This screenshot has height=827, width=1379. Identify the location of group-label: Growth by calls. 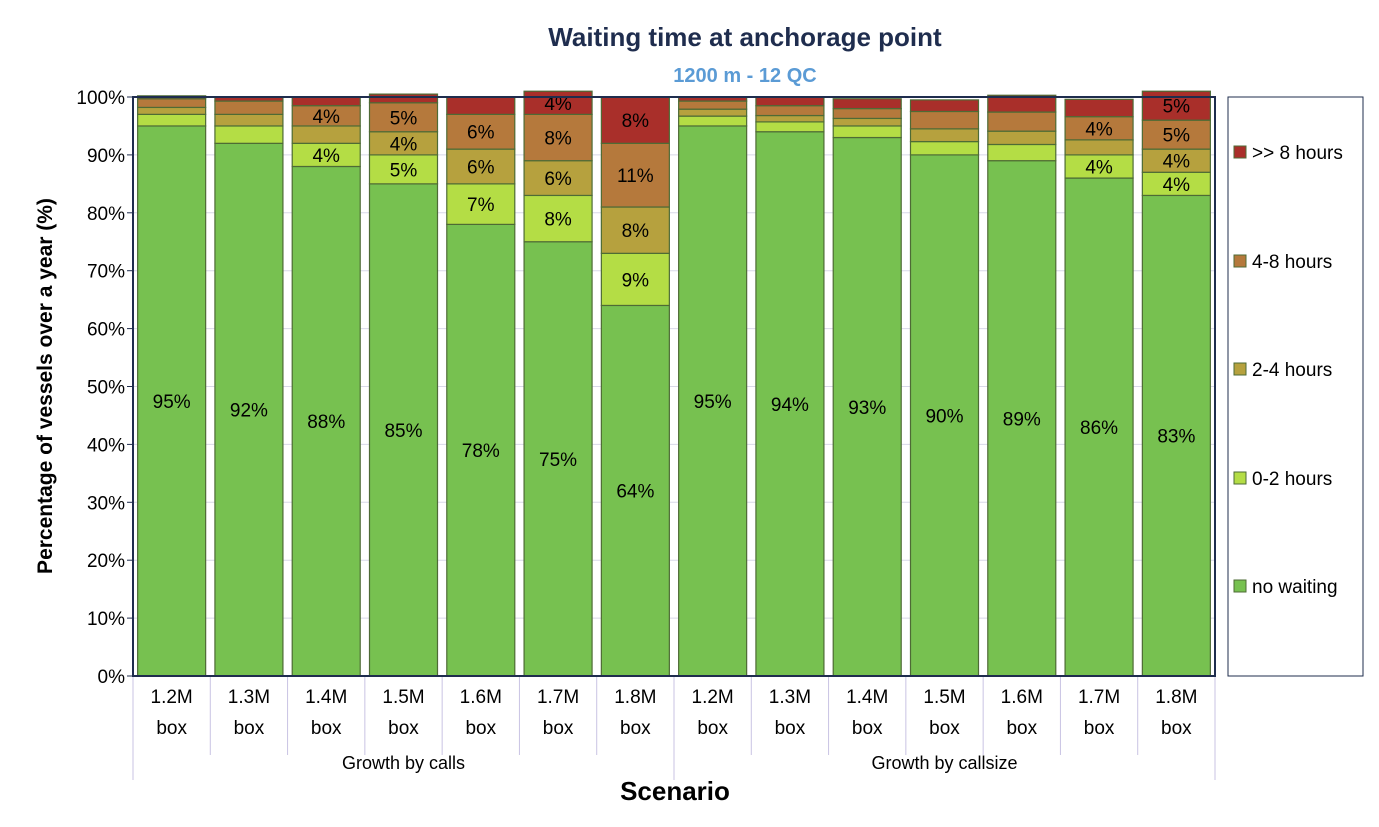
(403, 763).